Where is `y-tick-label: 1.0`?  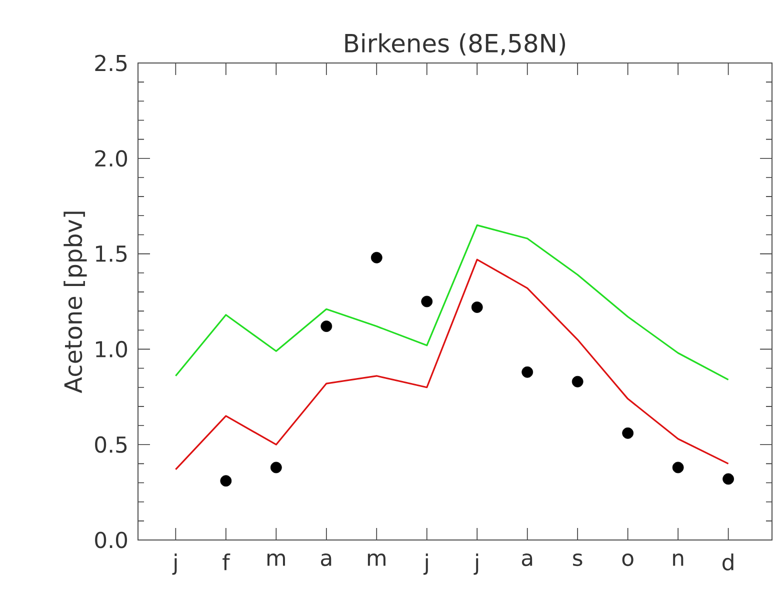 y-tick-label: 1.0 is located at coordinates (112, 349).